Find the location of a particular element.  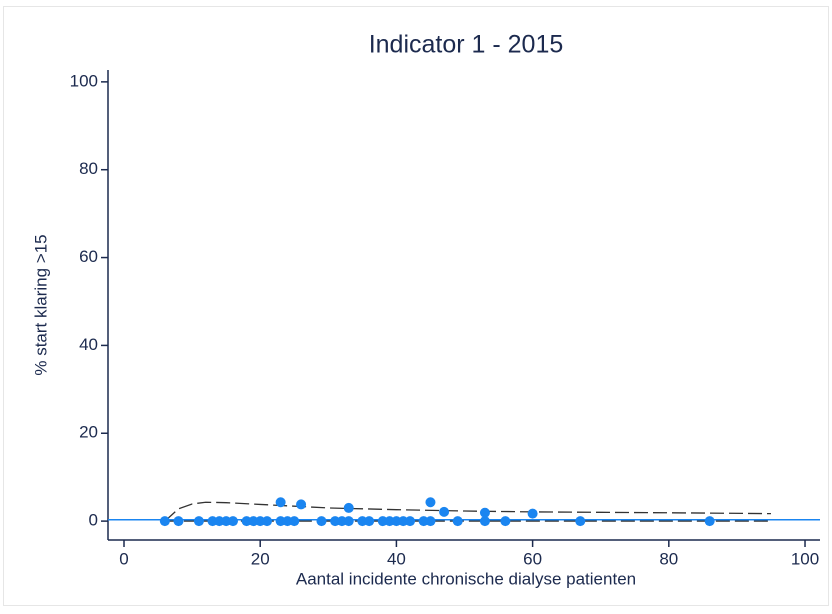

x-tick-label: 0 is located at coordinates (123, 558).